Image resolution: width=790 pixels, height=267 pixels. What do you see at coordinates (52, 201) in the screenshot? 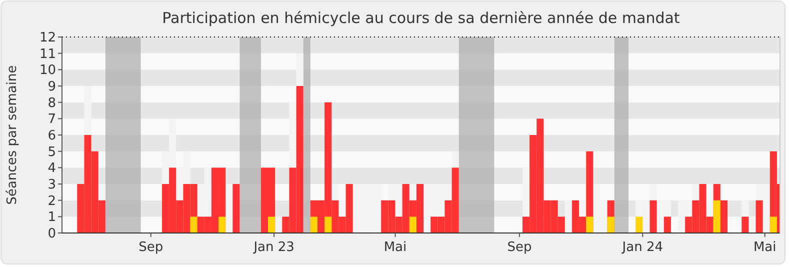
I see `y-tick-label: 2` at bounding box center [52, 201].